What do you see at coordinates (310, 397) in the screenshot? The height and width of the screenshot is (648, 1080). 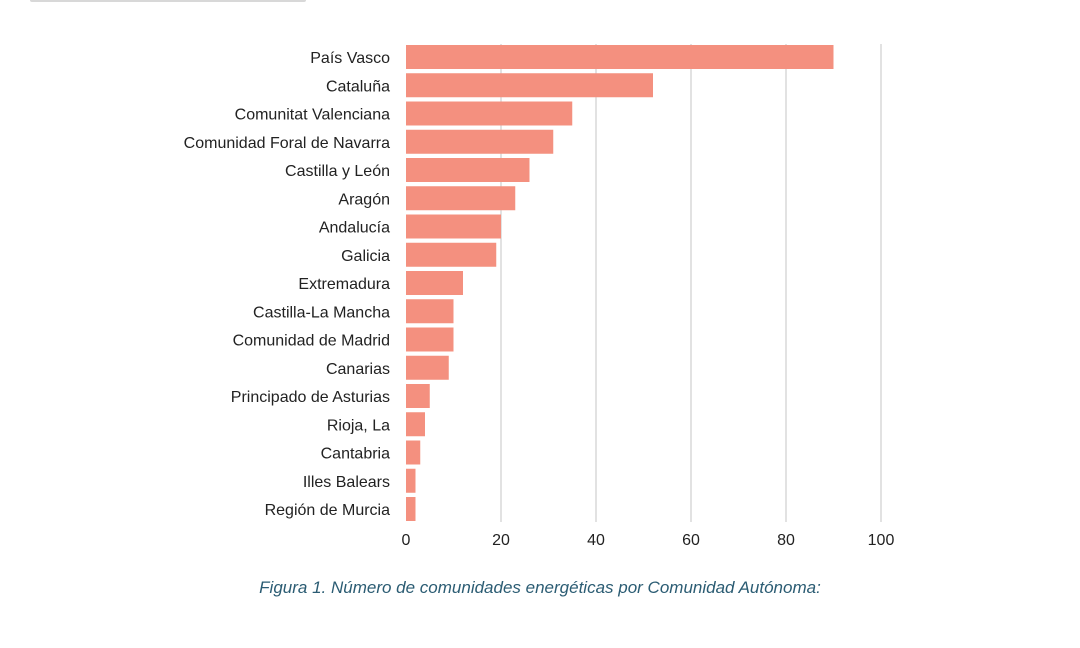 I see `category-label: Principado de Asturias` at bounding box center [310, 397].